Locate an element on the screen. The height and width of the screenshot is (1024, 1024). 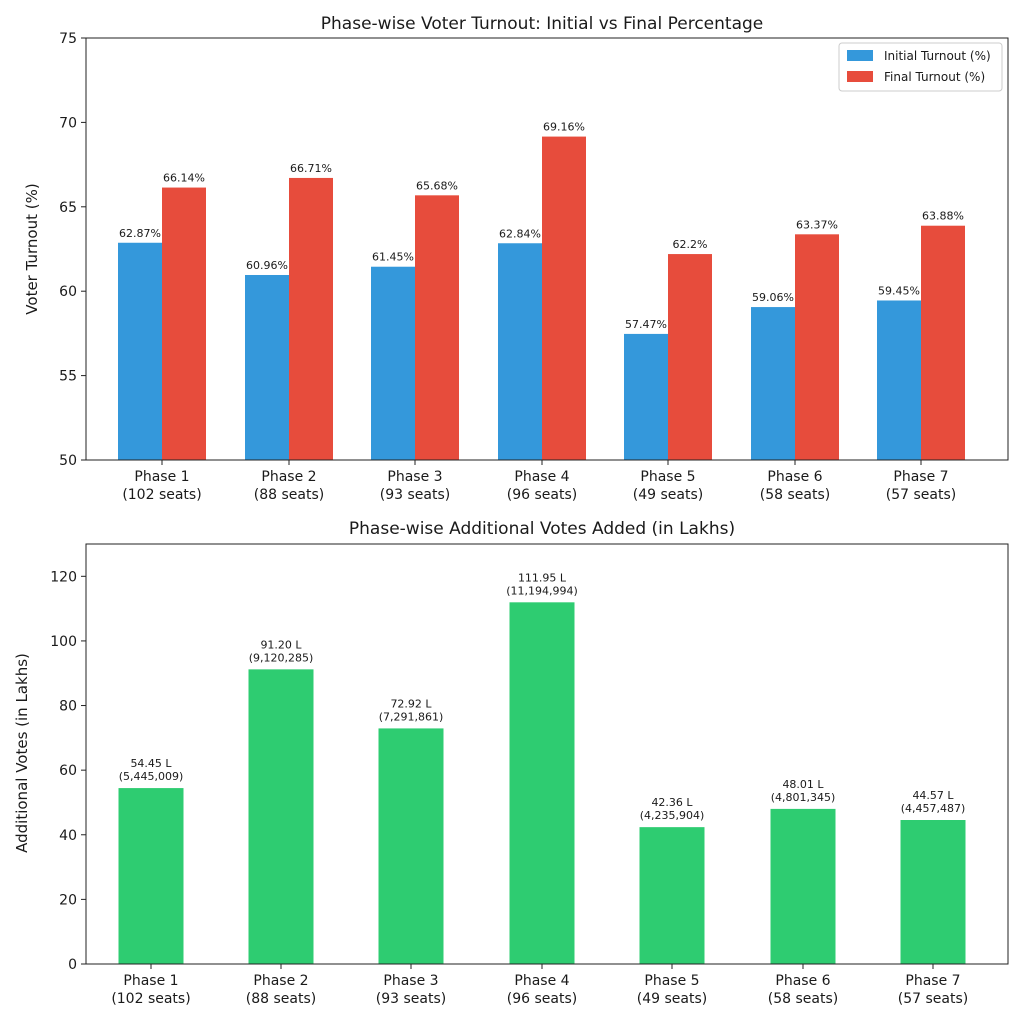
legend-label-initial: Initial Turnout (%) is located at coordinates (937, 56).